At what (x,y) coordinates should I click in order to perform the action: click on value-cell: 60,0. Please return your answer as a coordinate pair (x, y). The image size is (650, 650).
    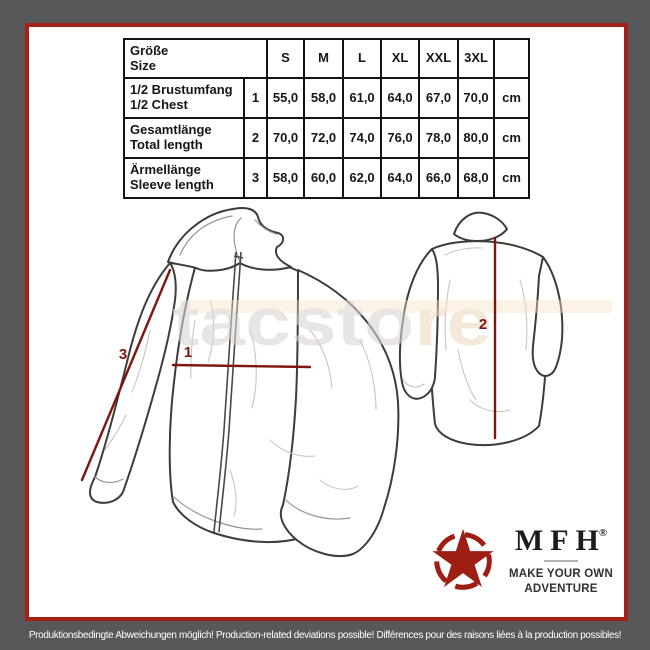
    Looking at the image, I should click on (324, 178).